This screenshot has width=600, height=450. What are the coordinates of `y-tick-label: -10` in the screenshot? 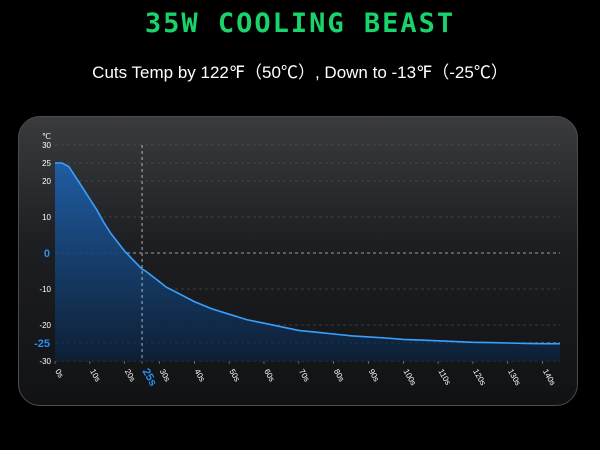 It's located at (45, 289).